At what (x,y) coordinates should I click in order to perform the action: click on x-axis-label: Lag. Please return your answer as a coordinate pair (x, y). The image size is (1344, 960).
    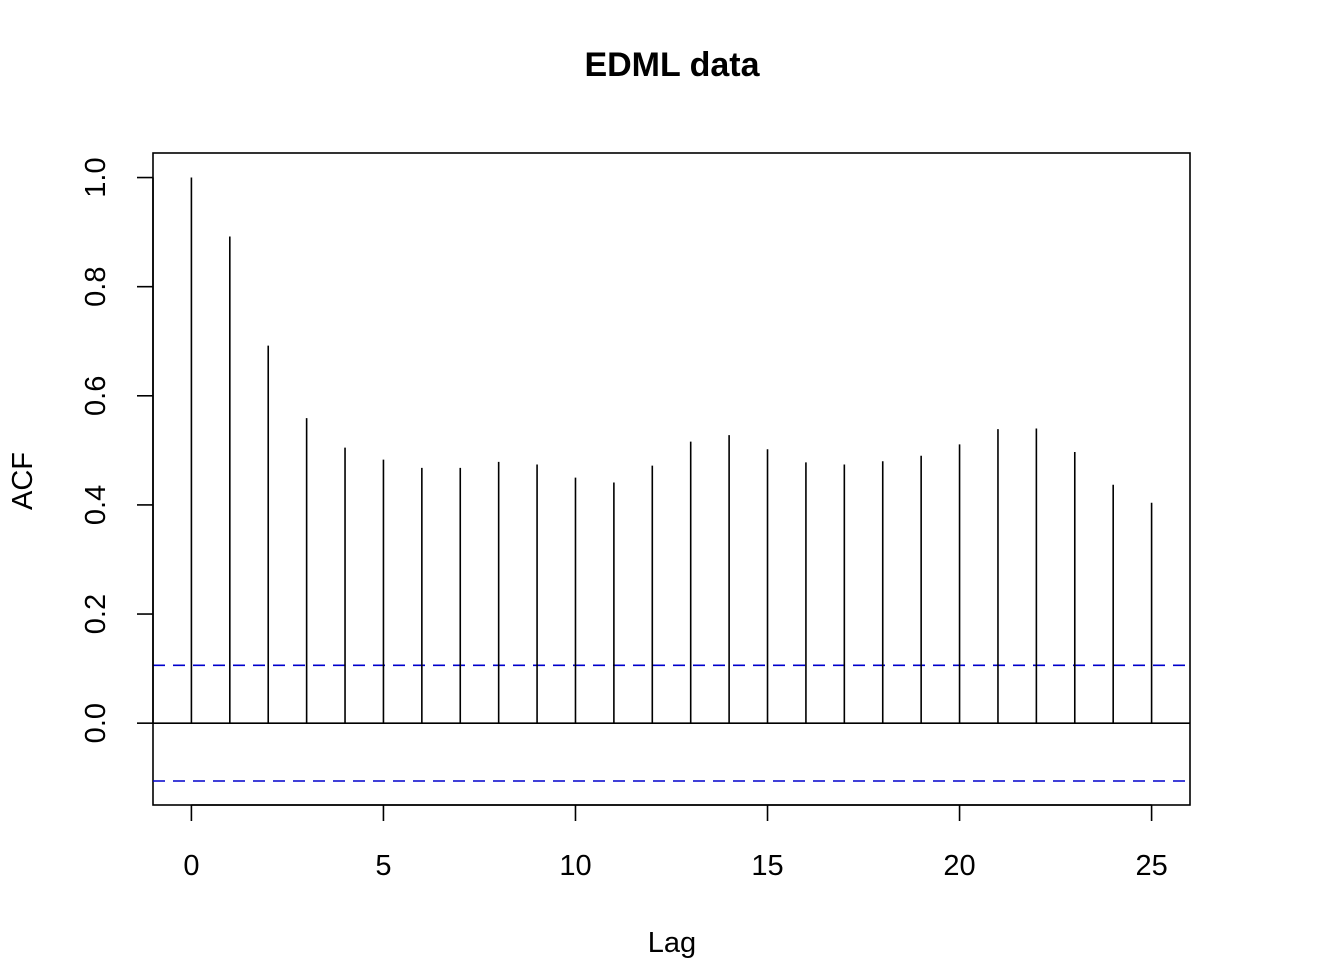
    Looking at the image, I should click on (672, 943).